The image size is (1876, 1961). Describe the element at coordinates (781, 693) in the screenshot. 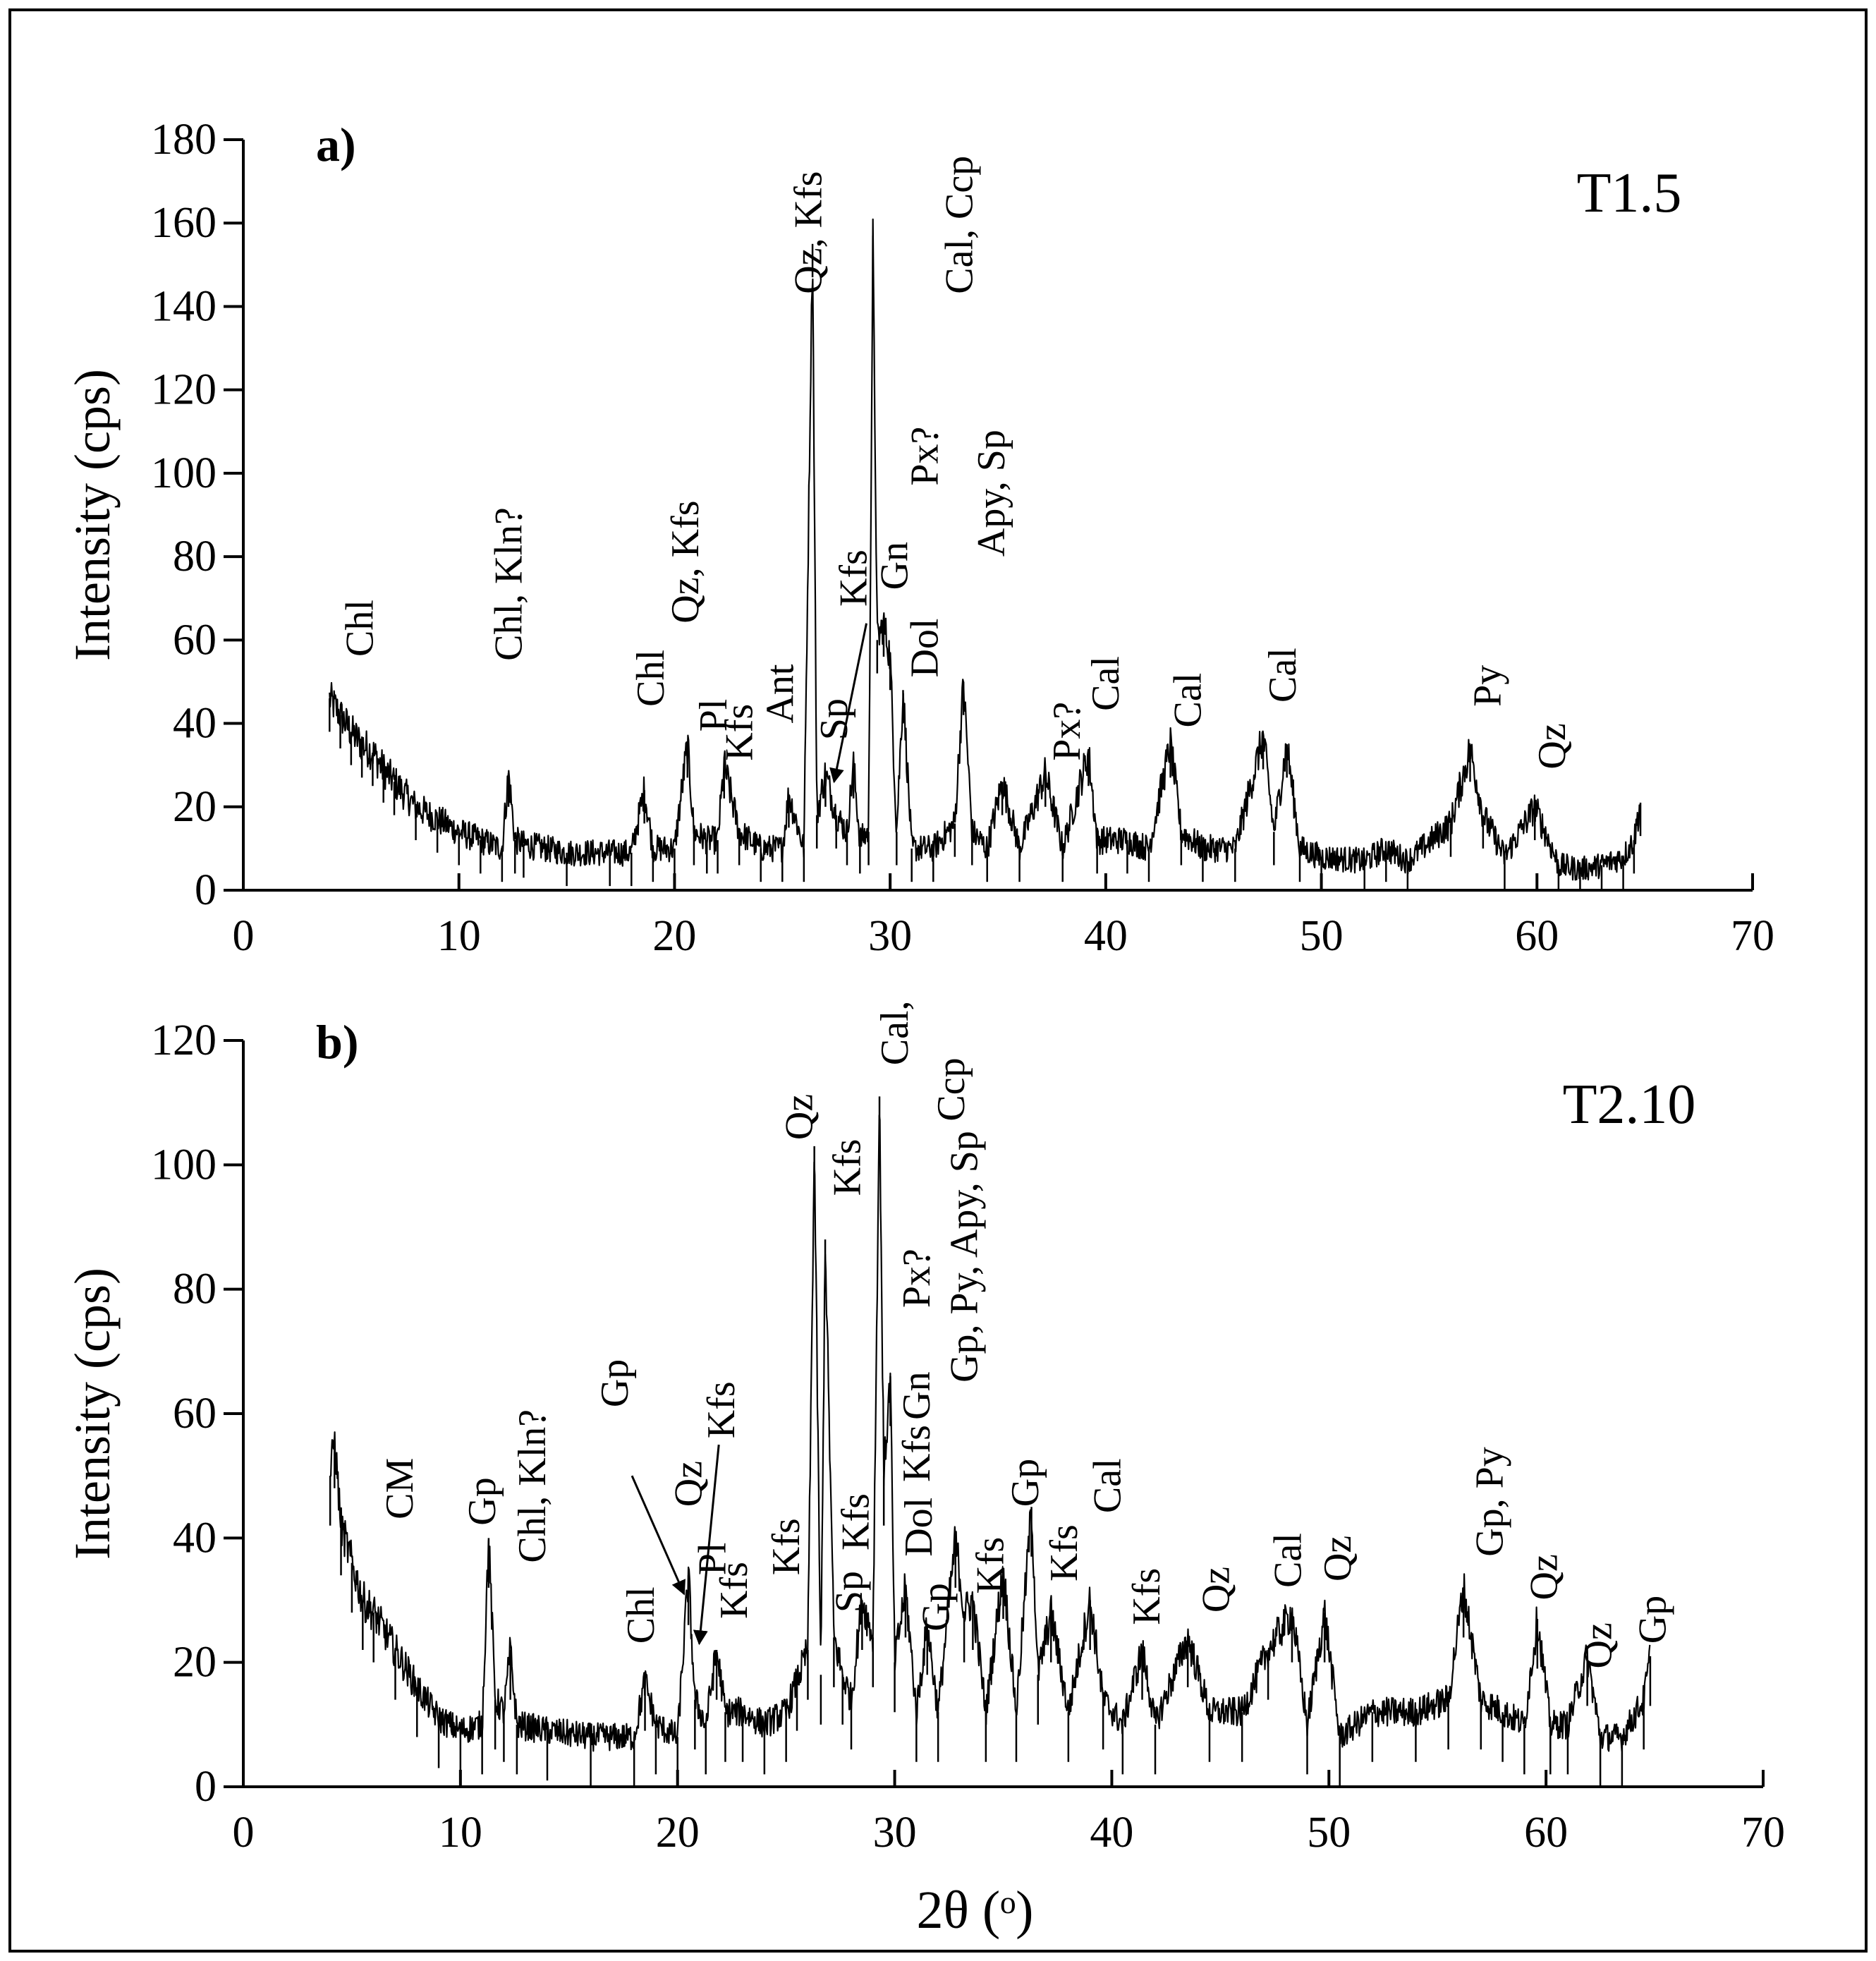

I see `peak-label: Ant` at that location.